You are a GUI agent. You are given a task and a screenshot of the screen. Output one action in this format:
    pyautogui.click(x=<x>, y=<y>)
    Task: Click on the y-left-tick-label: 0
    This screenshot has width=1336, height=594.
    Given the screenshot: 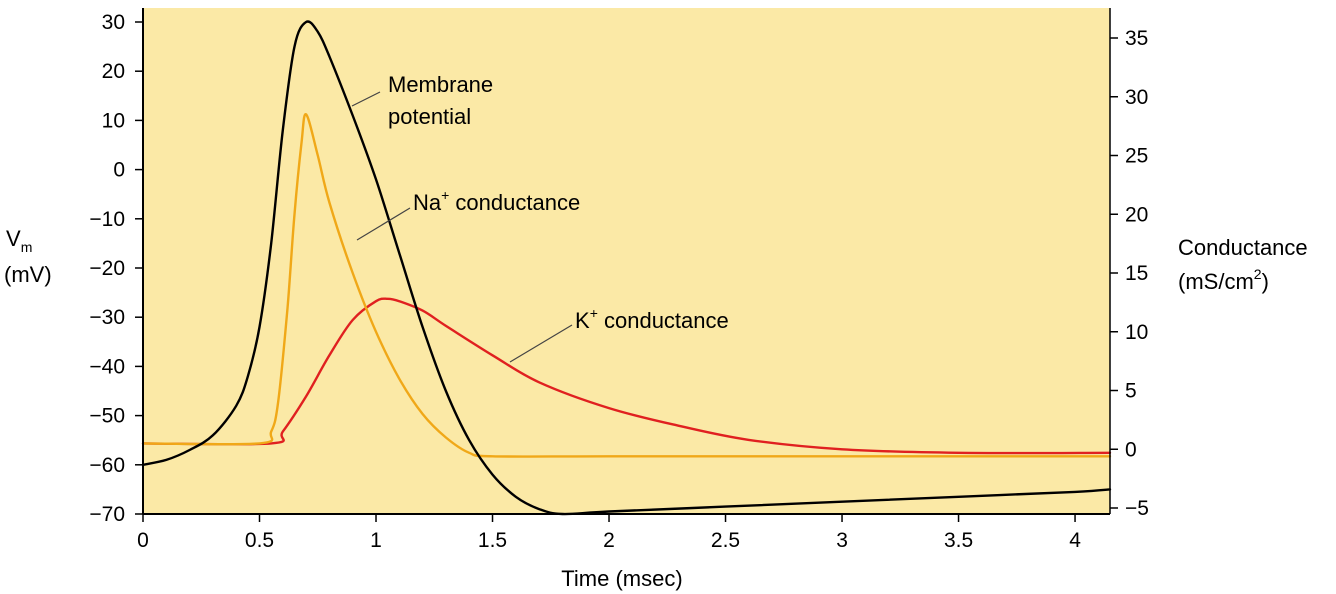 What is the action you would take?
    pyautogui.click(x=119, y=170)
    